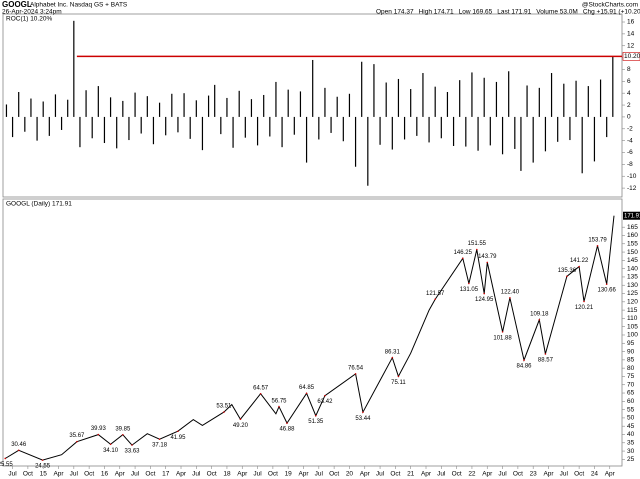 The image size is (640, 479). What do you see at coordinates (632, 277) in the screenshot?
I see `y-tick-label: 135` at bounding box center [632, 277].